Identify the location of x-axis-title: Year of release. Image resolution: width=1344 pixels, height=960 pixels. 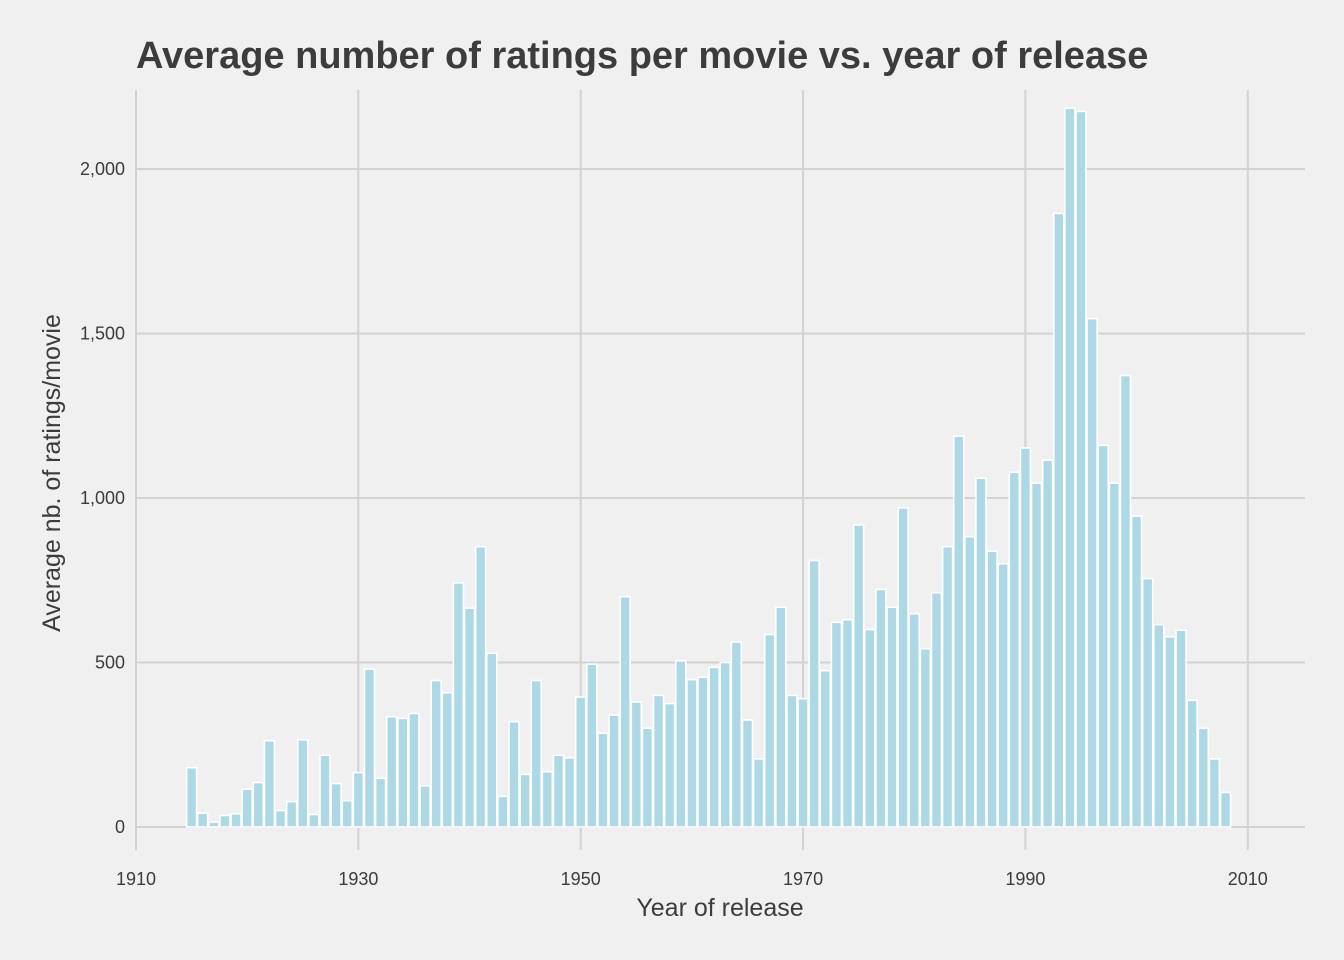
(719, 908).